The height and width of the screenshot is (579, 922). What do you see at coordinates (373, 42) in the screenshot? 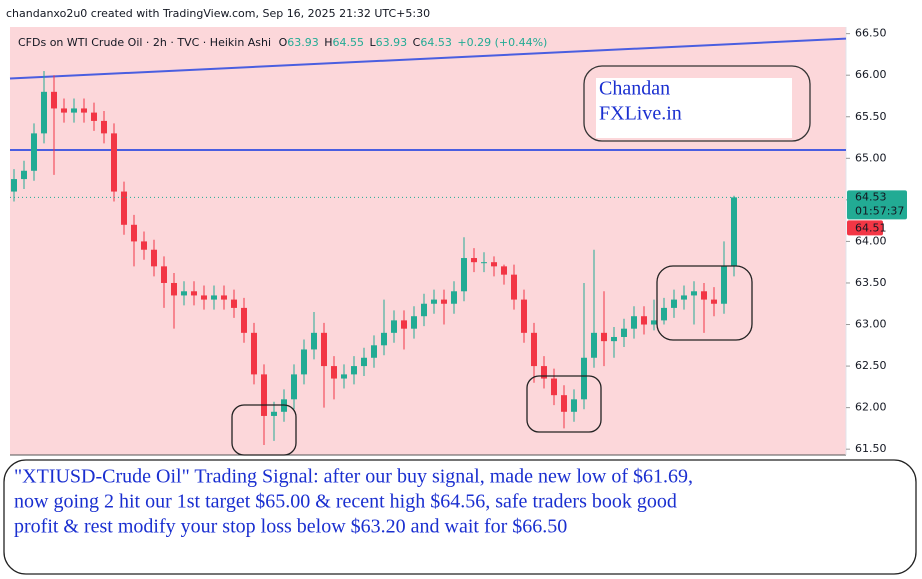
I see `legend-l-label: L` at bounding box center [373, 42].